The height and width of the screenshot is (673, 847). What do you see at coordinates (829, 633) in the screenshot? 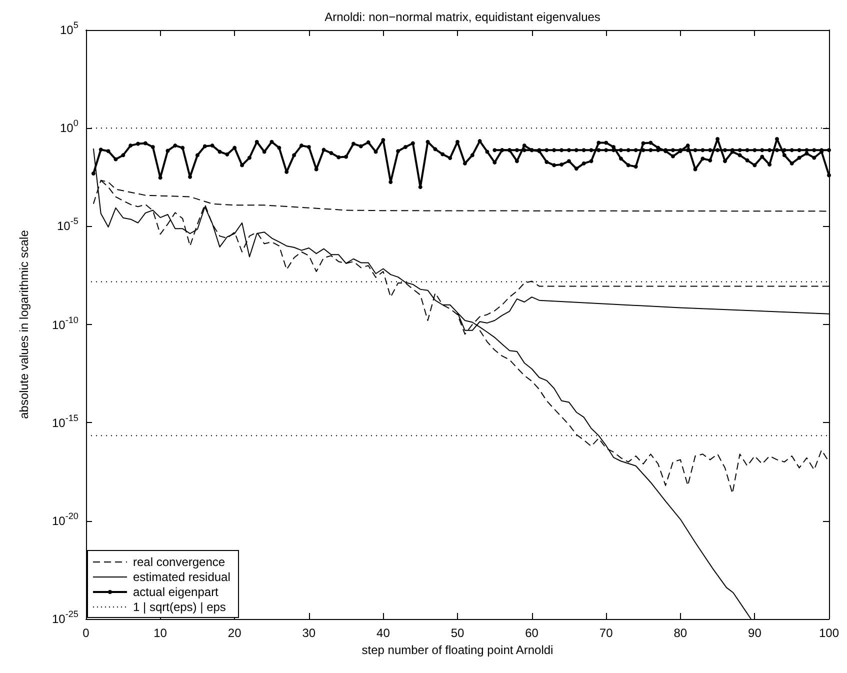
I see `x-tick-label: 100` at bounding box center [829, 633].